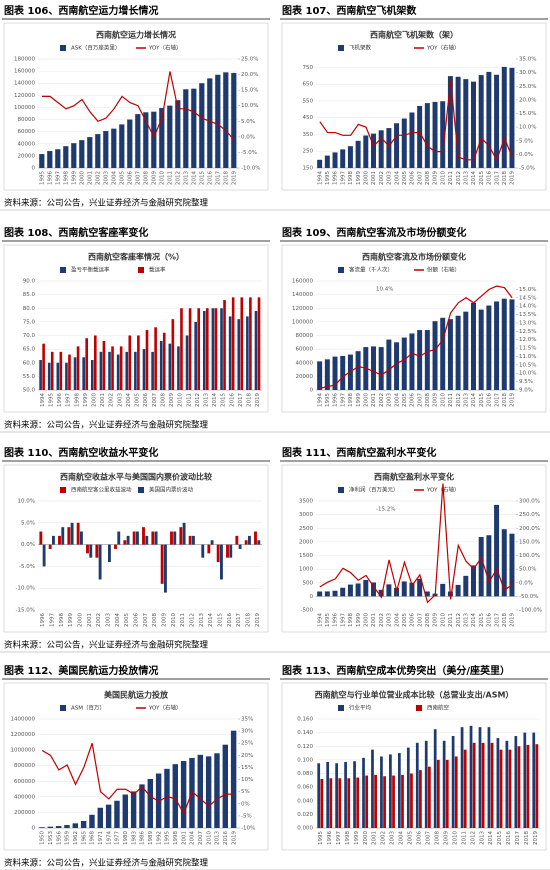  What do you see at coordinates (29, 391) in the screenshot?
I see `y-tick-label: 50.0` at bounding box center [29, 391].